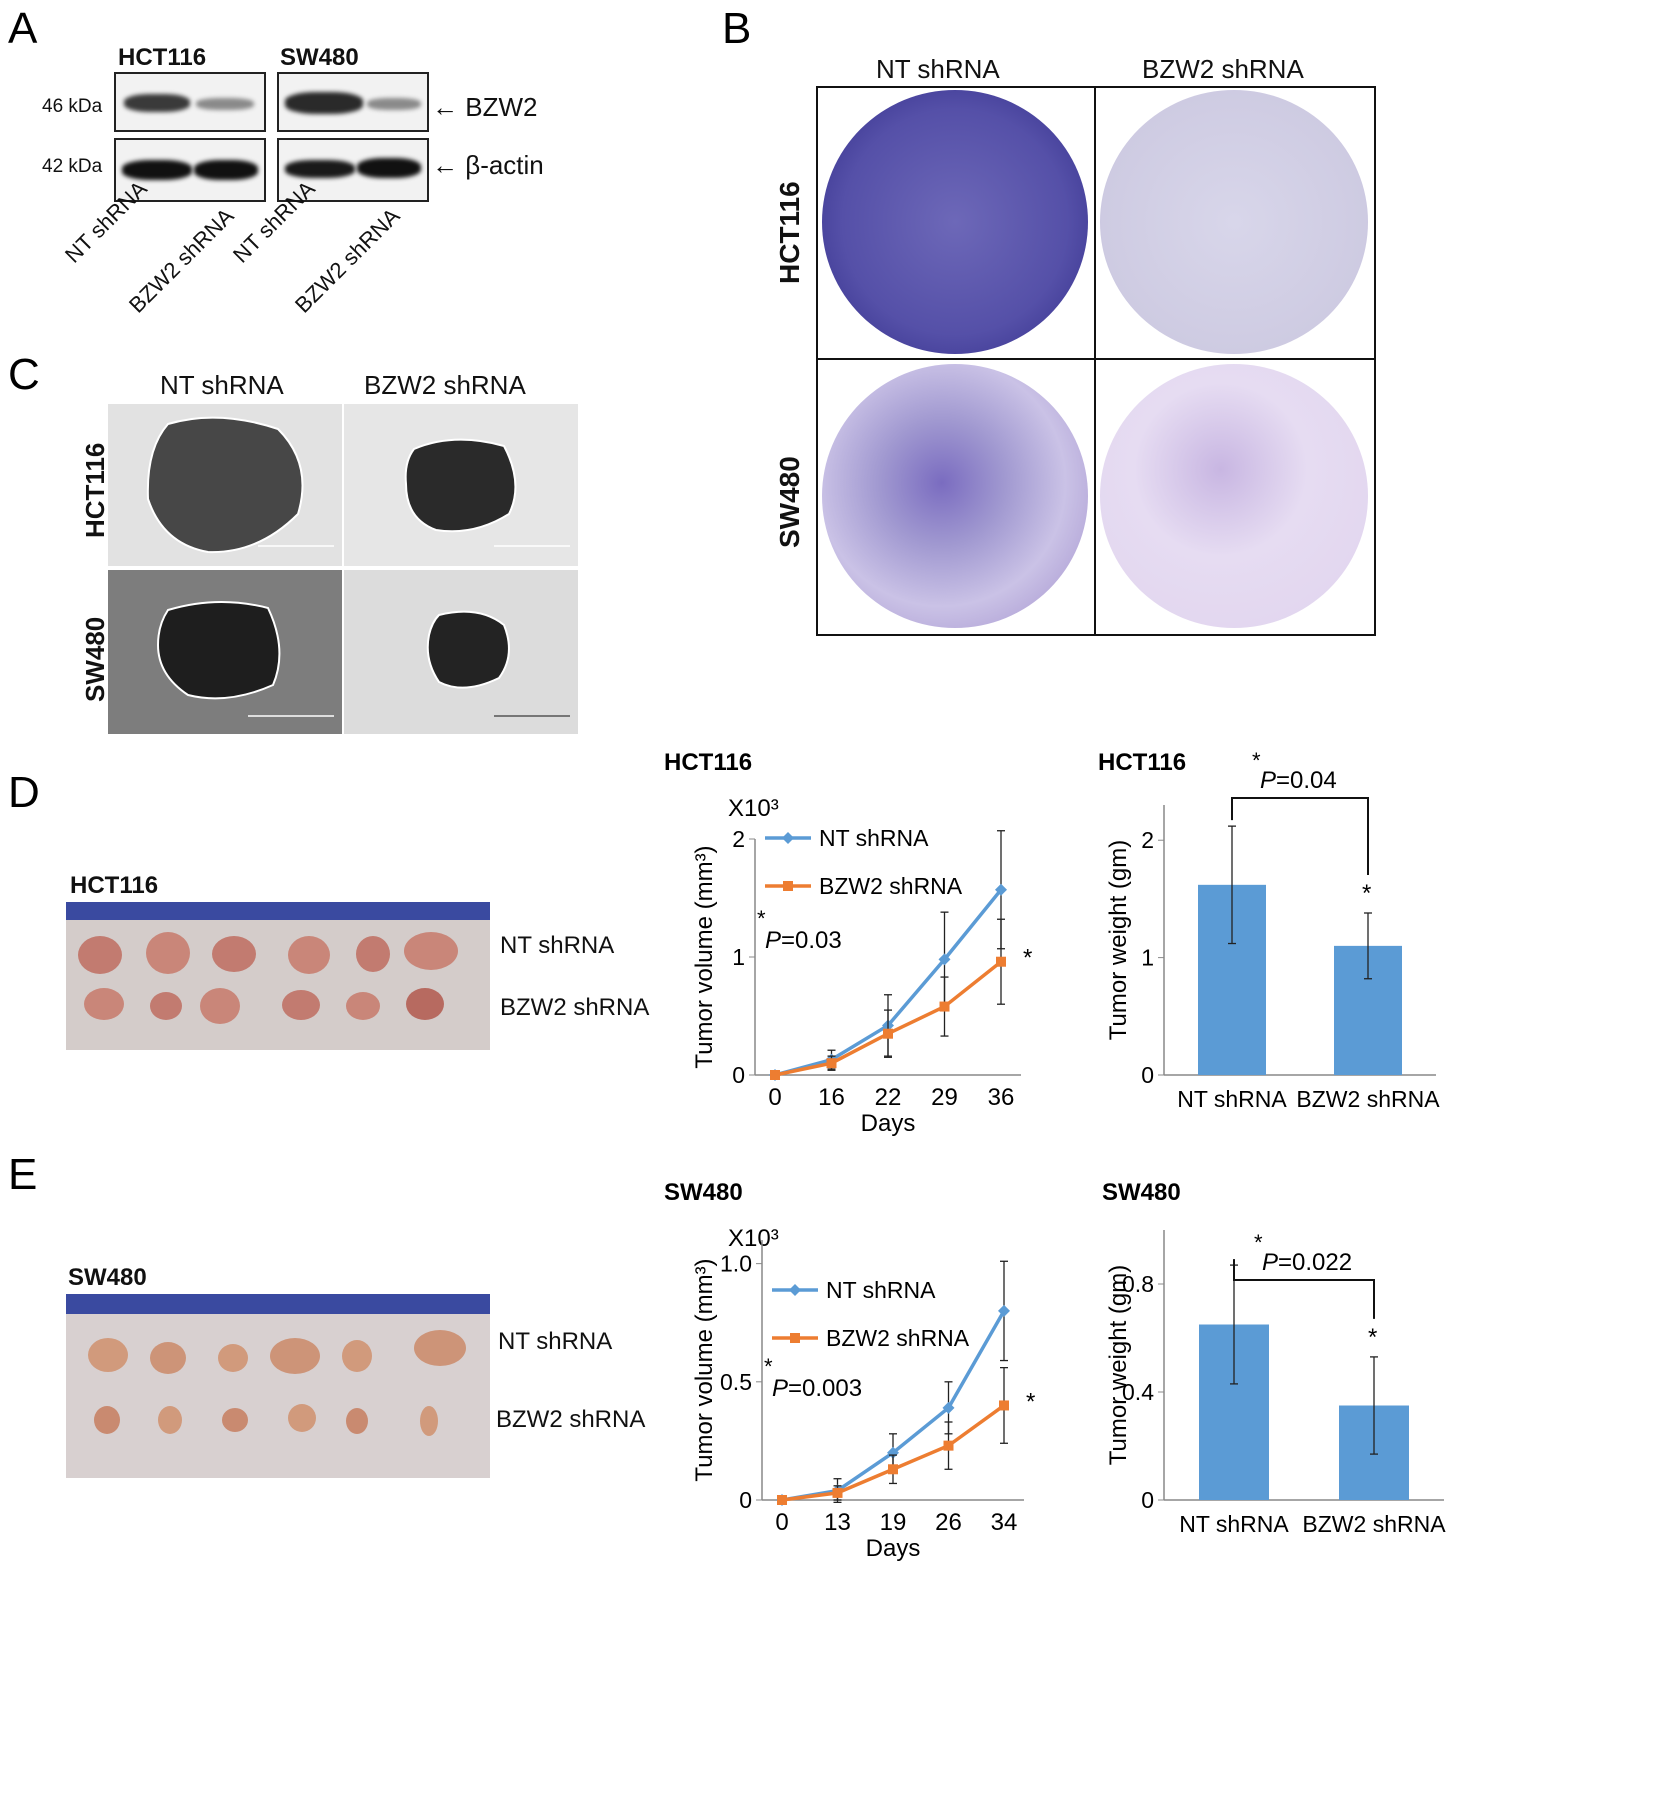 This screenshot has height=1800, width=1660. What do you see at coordinates (1118, 940) in the screenshot?
I see `y-axis-label: Tumor weight (gm)` at bounding box center [1118, 940].